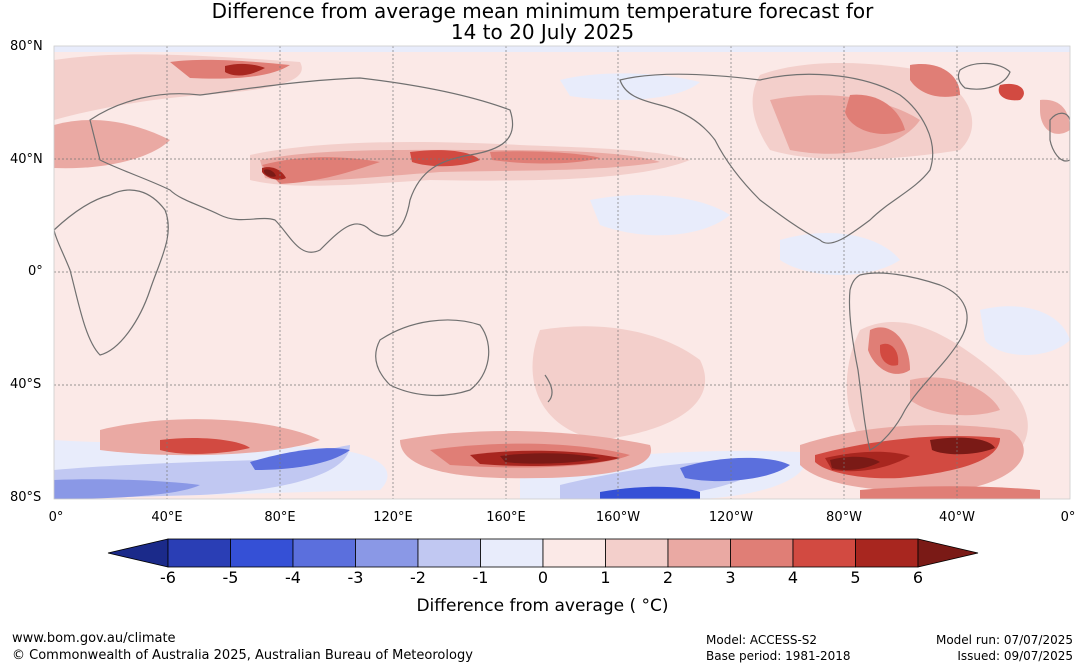 The width and height of the screenshot is (1085, 667). I want to click on colorbar-segments, so click(543, 553).